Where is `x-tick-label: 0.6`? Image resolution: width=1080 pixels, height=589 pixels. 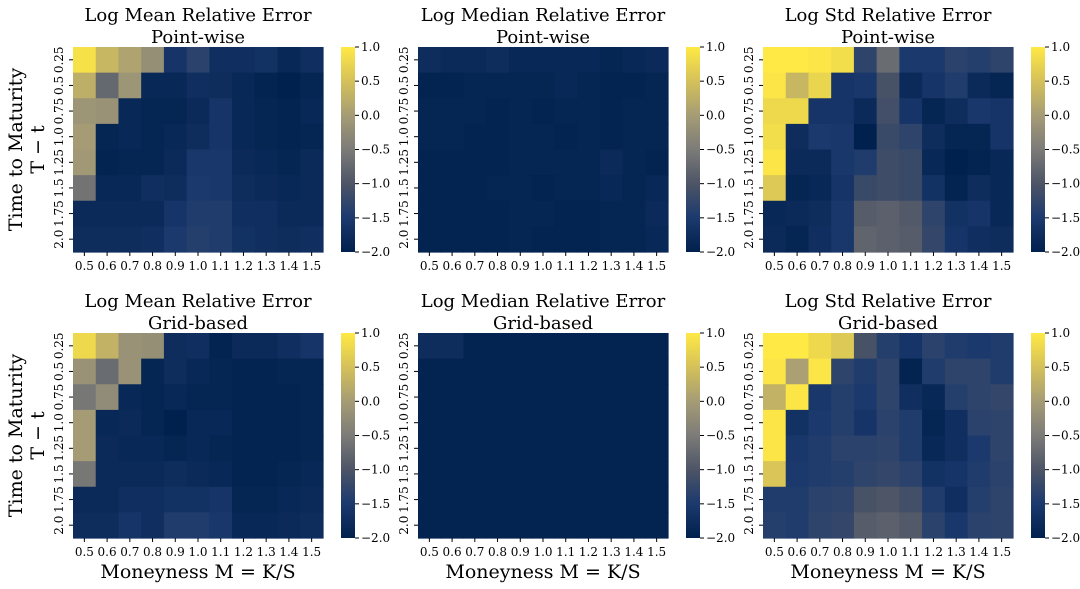
x-tick-label: 0.6 is located at coordinates (797, 552).